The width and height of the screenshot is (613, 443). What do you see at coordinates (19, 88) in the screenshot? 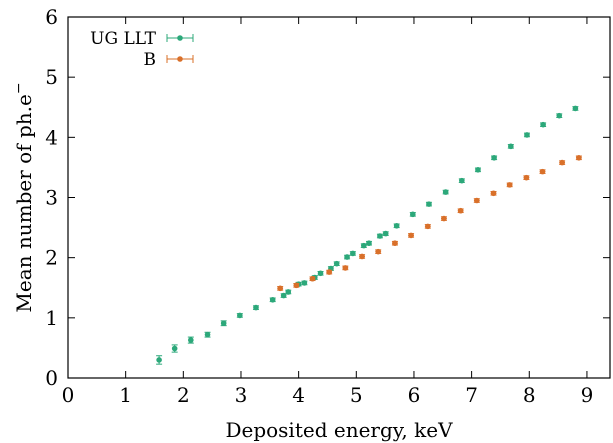
I see `y-axis-title-superscript: −` at bounding box center [19, 88].